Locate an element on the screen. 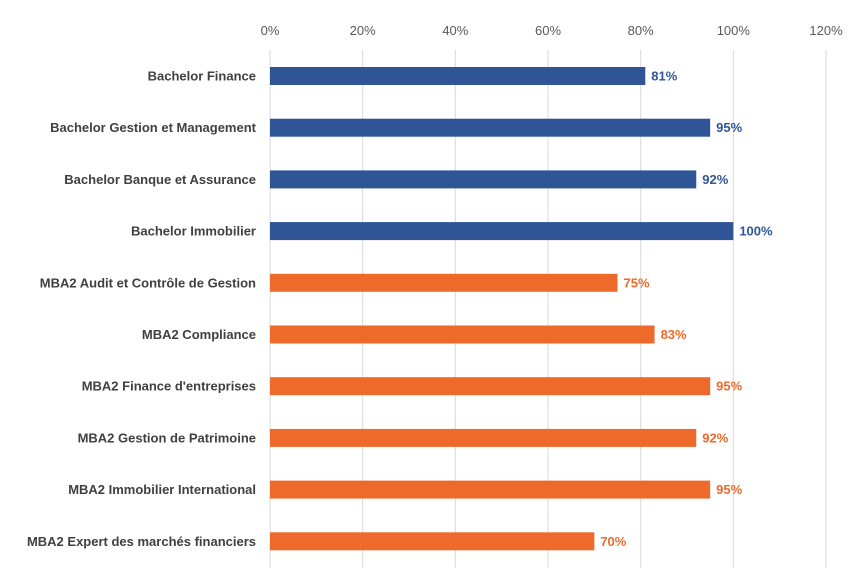  data-label: 75% is located at coordinates (637, 282).